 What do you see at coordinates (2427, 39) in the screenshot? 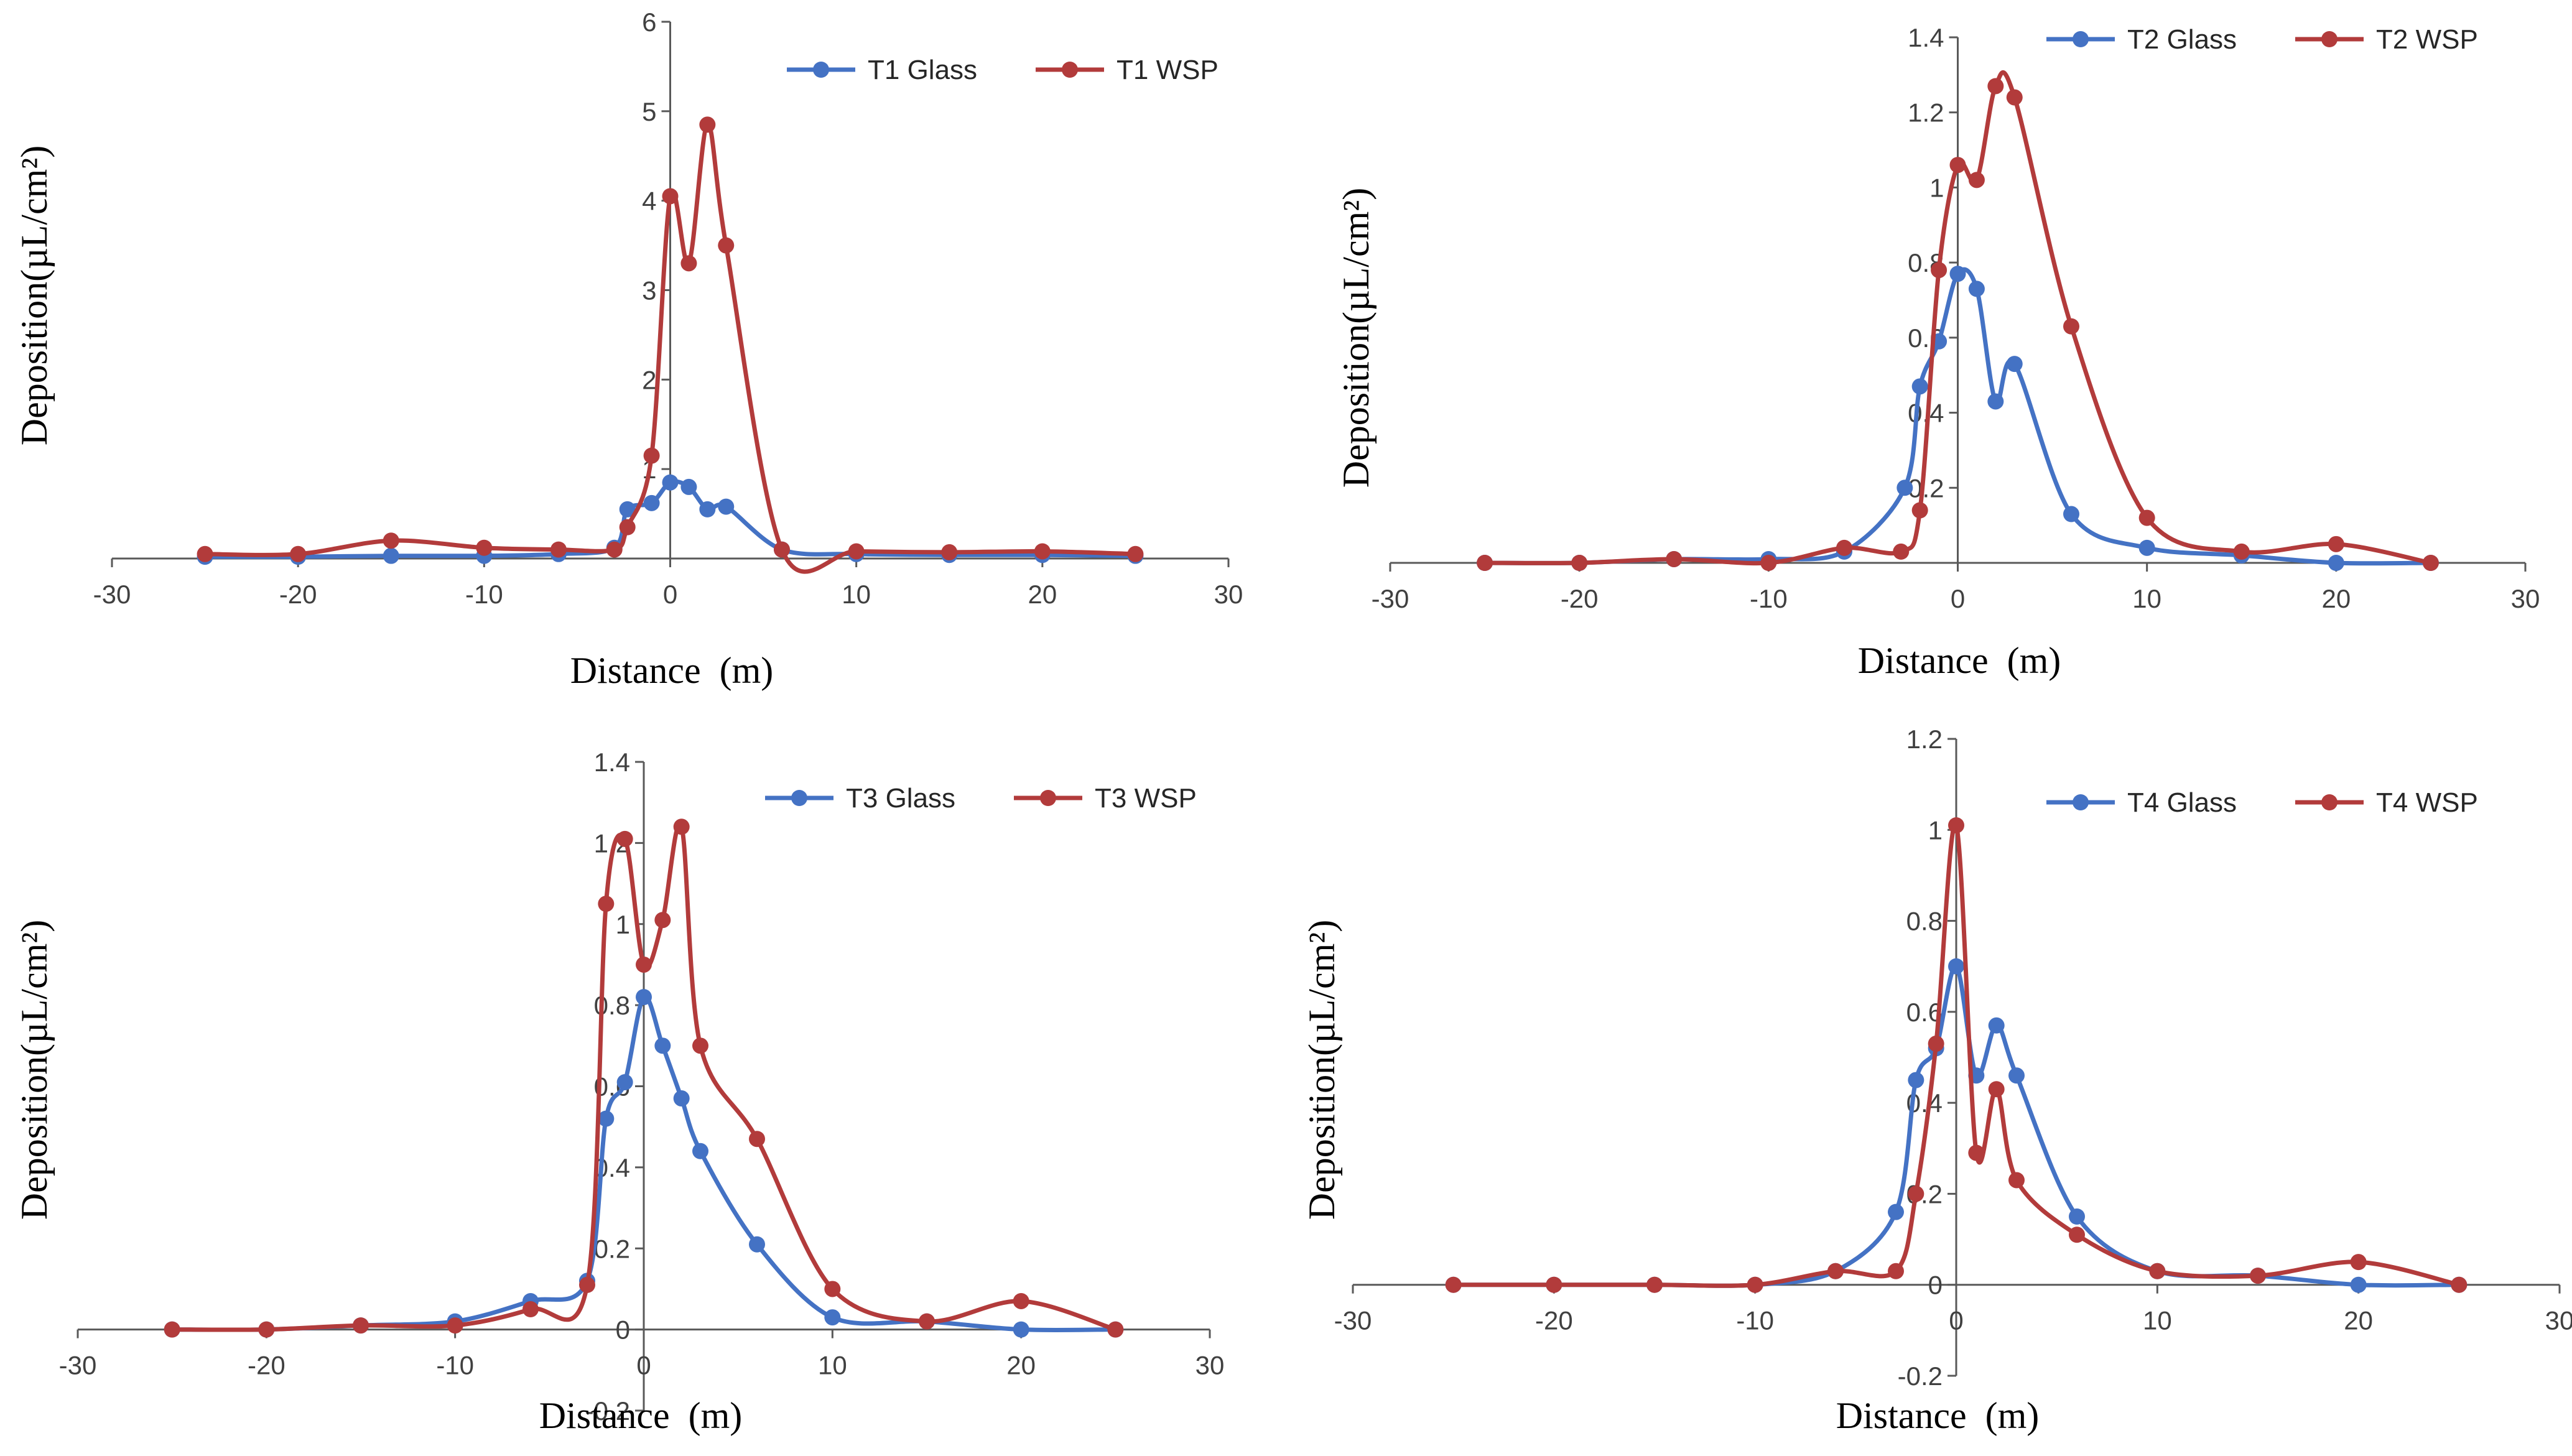
I see `legend-label: T2 WSP` at bounding box center [2427, 39].